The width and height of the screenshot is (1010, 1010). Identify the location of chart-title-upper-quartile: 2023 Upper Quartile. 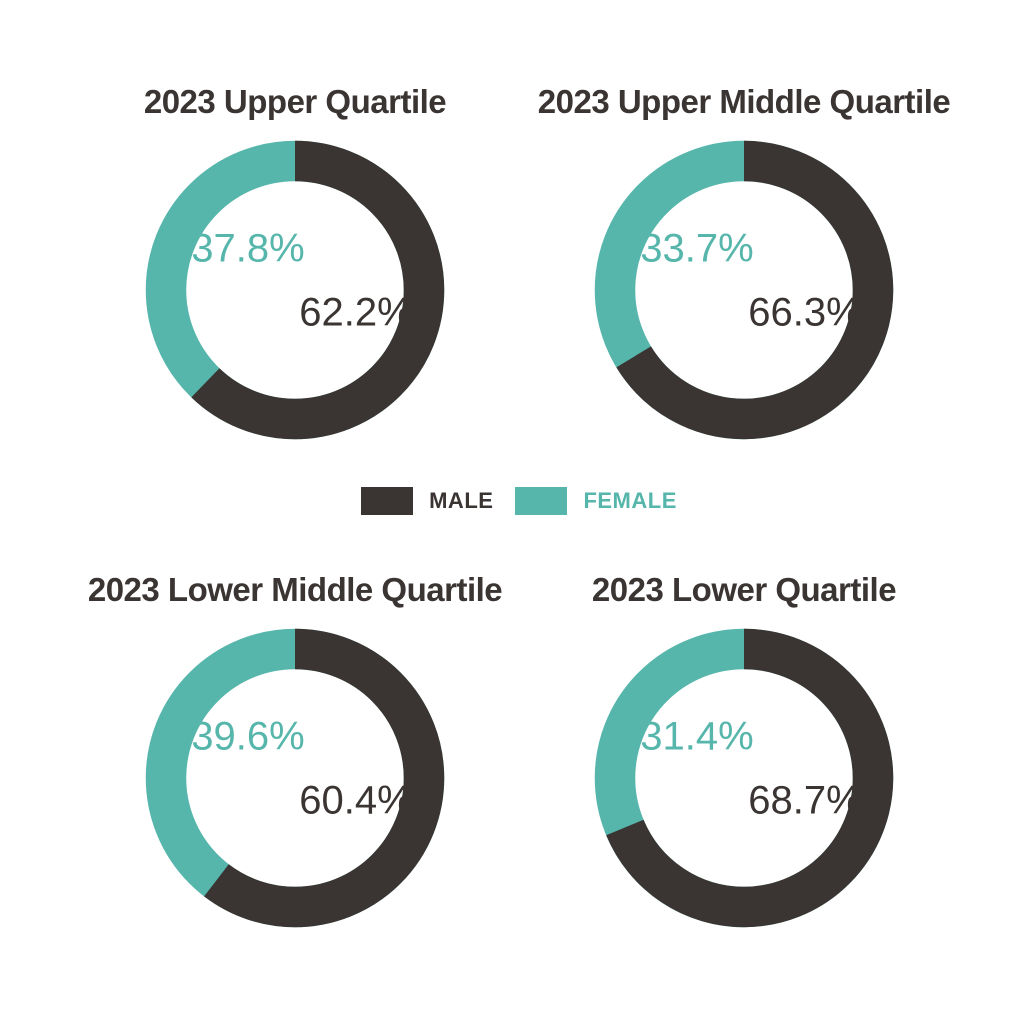
(295, 101).